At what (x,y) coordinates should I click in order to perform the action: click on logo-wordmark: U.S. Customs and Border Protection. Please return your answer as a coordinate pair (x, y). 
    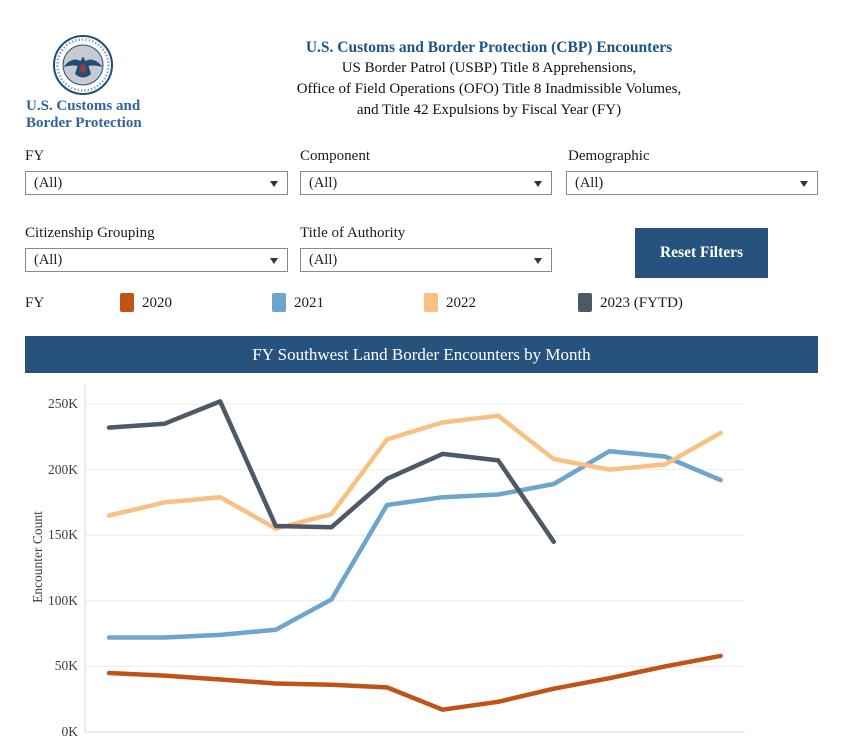
    Looking at the image, I should click on (106, 115).